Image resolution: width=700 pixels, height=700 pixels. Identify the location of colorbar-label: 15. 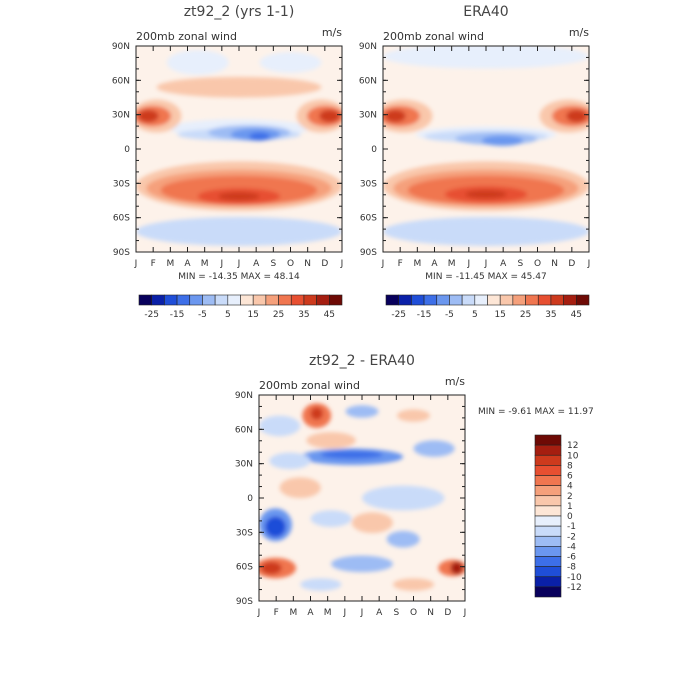
(252, 315).